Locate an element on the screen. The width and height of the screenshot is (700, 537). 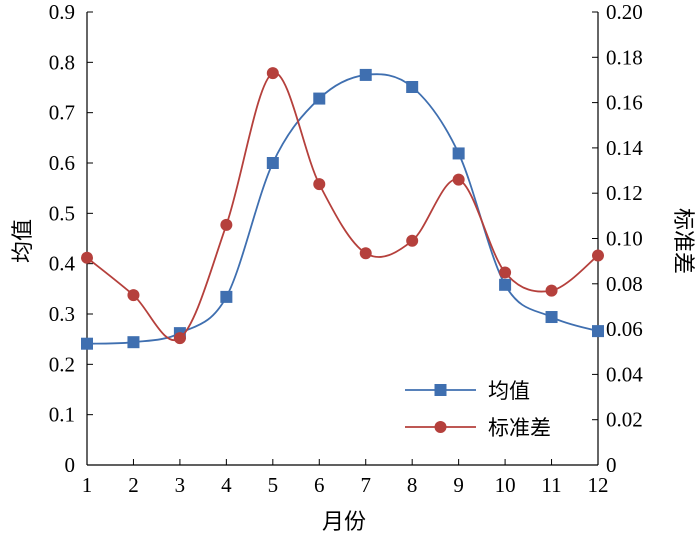
right-y-tick-label: 0.20 is located at coordinates (624, 12).